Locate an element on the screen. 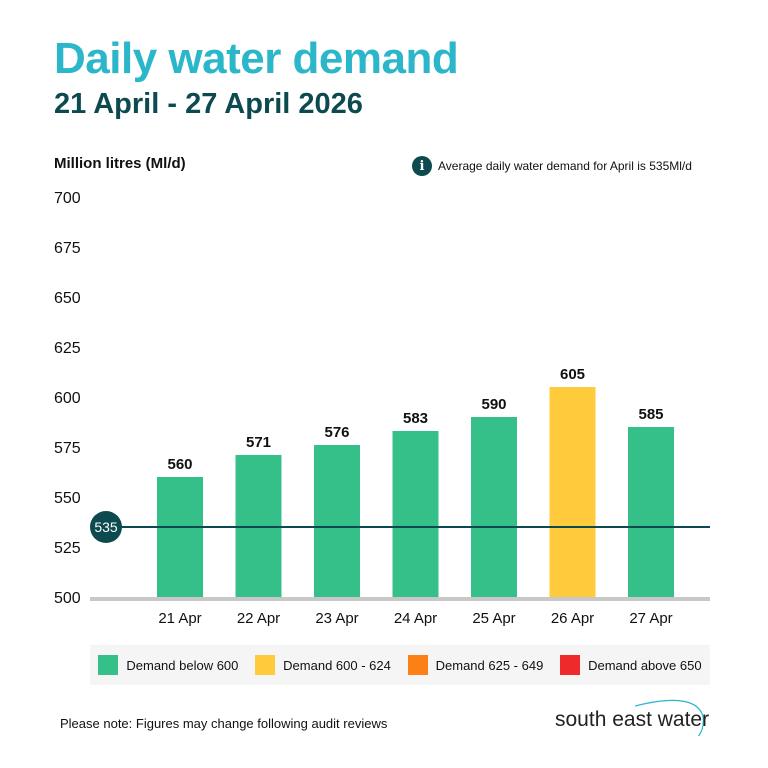 The image size is (768, 768). info-icon: i is located at coordinates (422, 166).